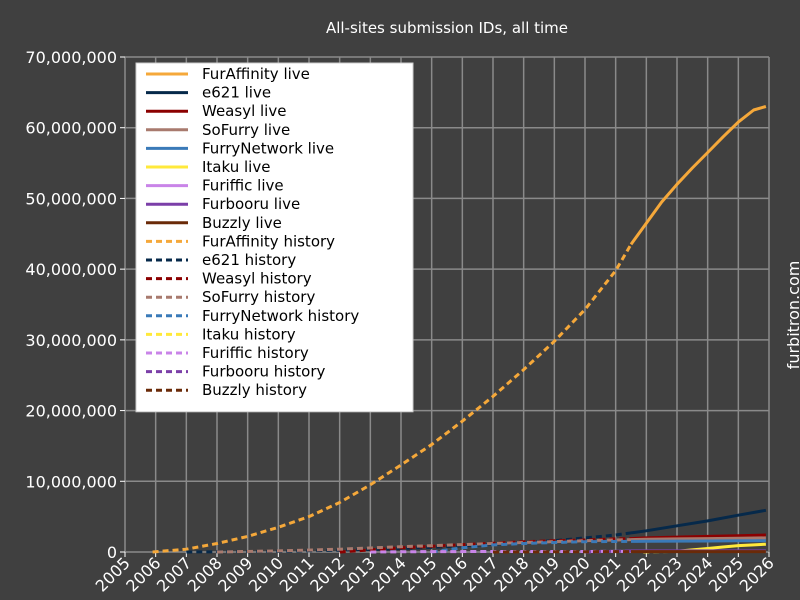 This screenshot has width=800, height=600. Describe the element at coordinates (71, 411) in the screenshot. I see `y-tick-label: 20,000,000` at that location.